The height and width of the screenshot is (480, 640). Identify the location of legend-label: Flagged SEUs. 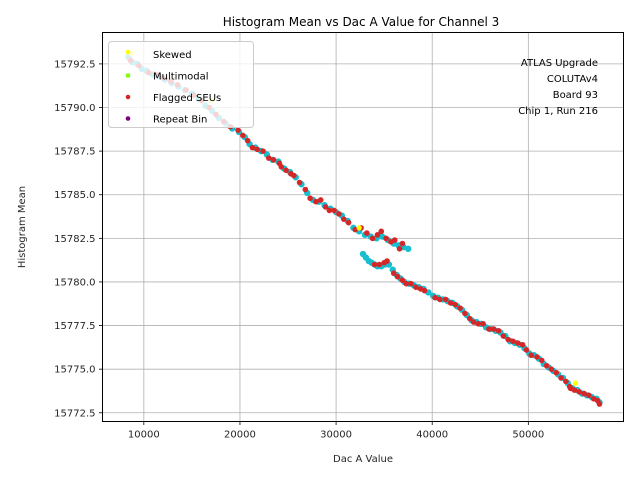
(187, 98).